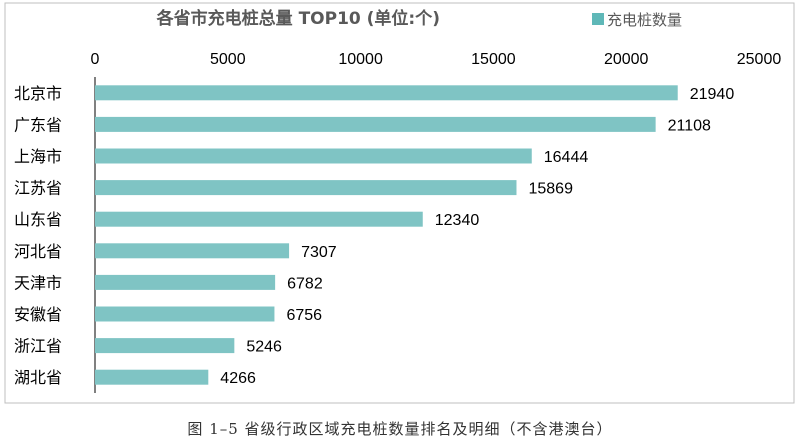  I want to click on category-label: 浙江省, so click(38, 346).